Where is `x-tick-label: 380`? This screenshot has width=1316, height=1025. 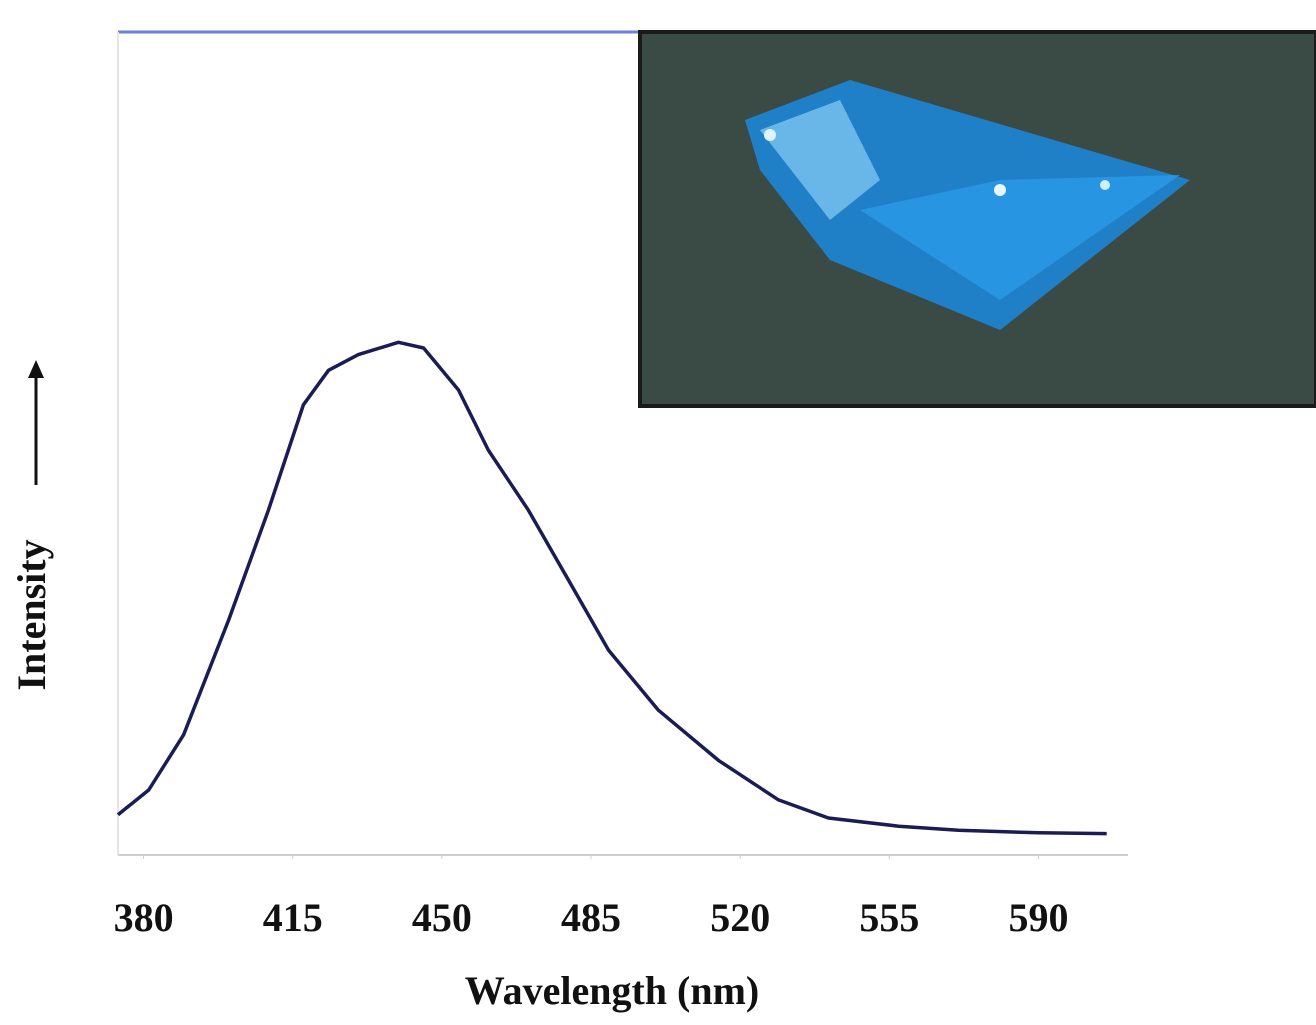
x-tick-label: 380 is located at coordinates (144, 917).